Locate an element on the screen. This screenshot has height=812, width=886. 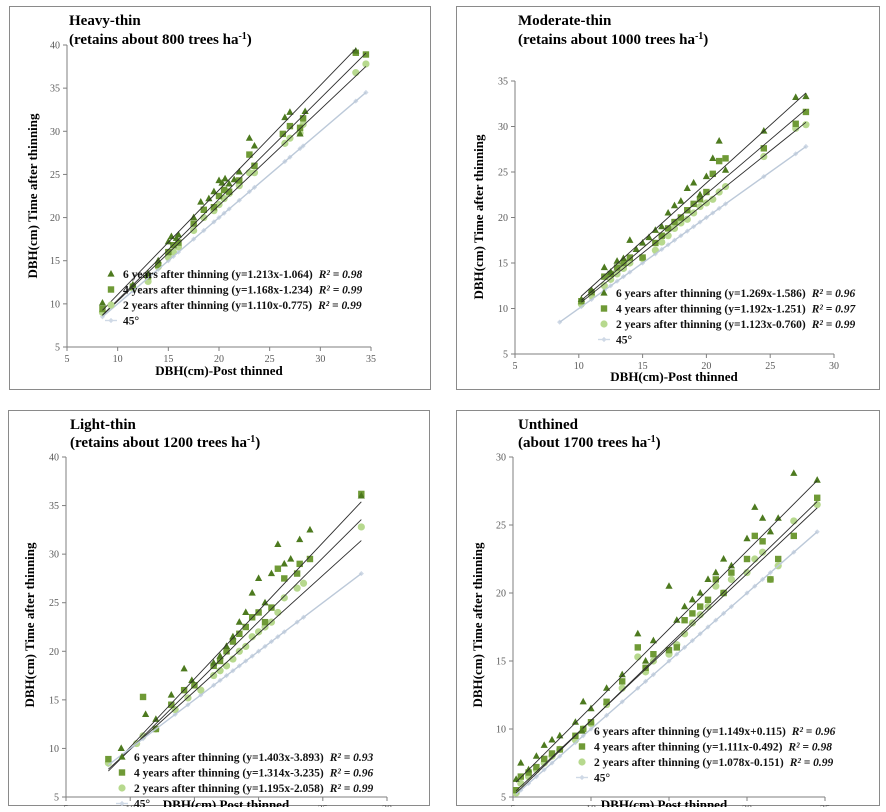
y-tick-label: 35 is located at coordinates (55, 89).